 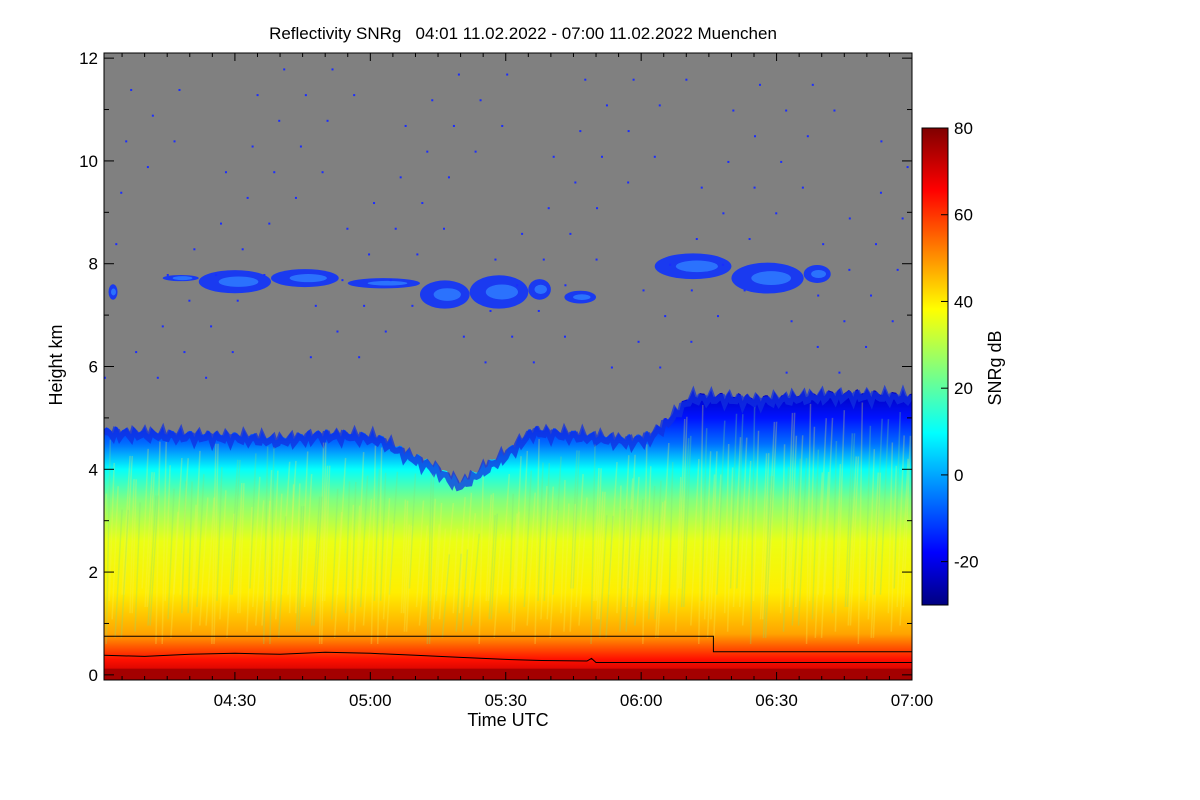 What do you see at coordinates (963, 128) in the screenshot?
I see `colorbar-tick-label: 80` at bounding box center [963, 128].